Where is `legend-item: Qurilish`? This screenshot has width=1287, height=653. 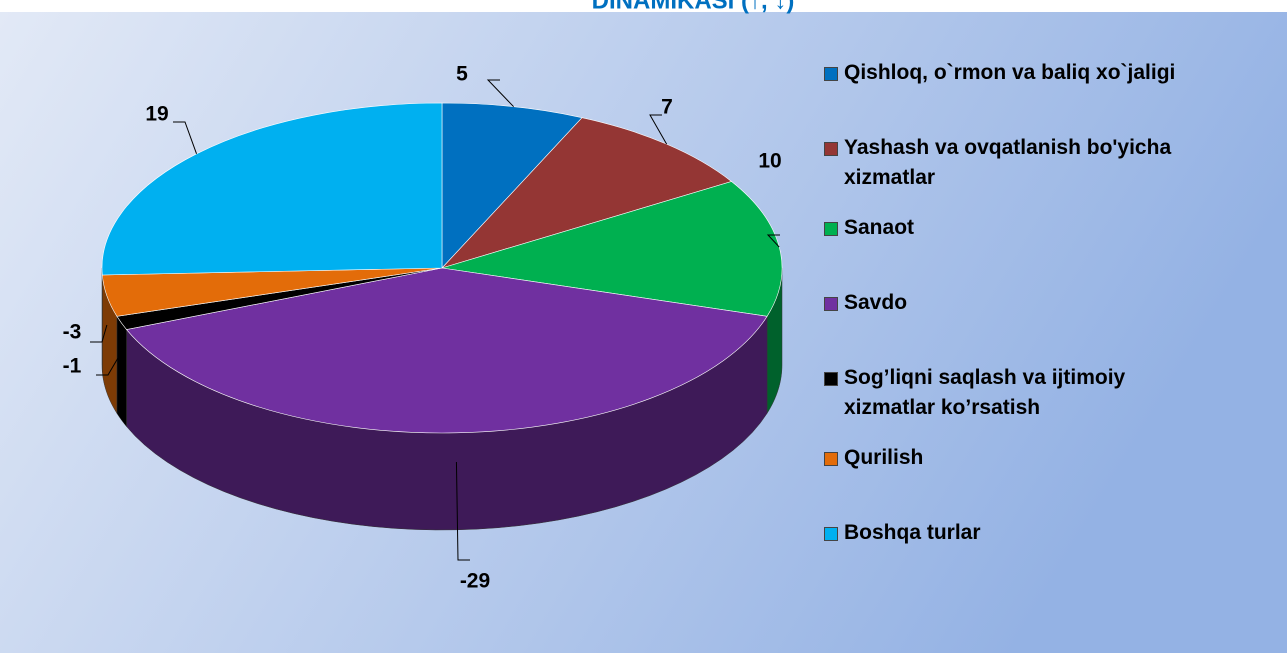 legend-item: Qurilish is located at coordinates (1012, 458).